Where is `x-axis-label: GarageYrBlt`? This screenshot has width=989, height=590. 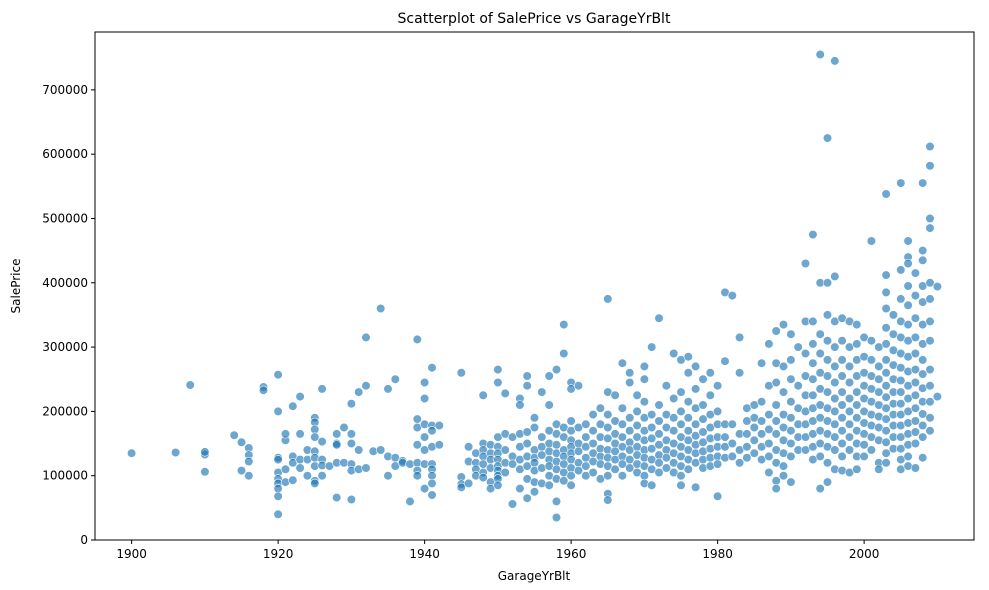
x-axis-label: GarageYrBlt is located at coordinates (534, 576).